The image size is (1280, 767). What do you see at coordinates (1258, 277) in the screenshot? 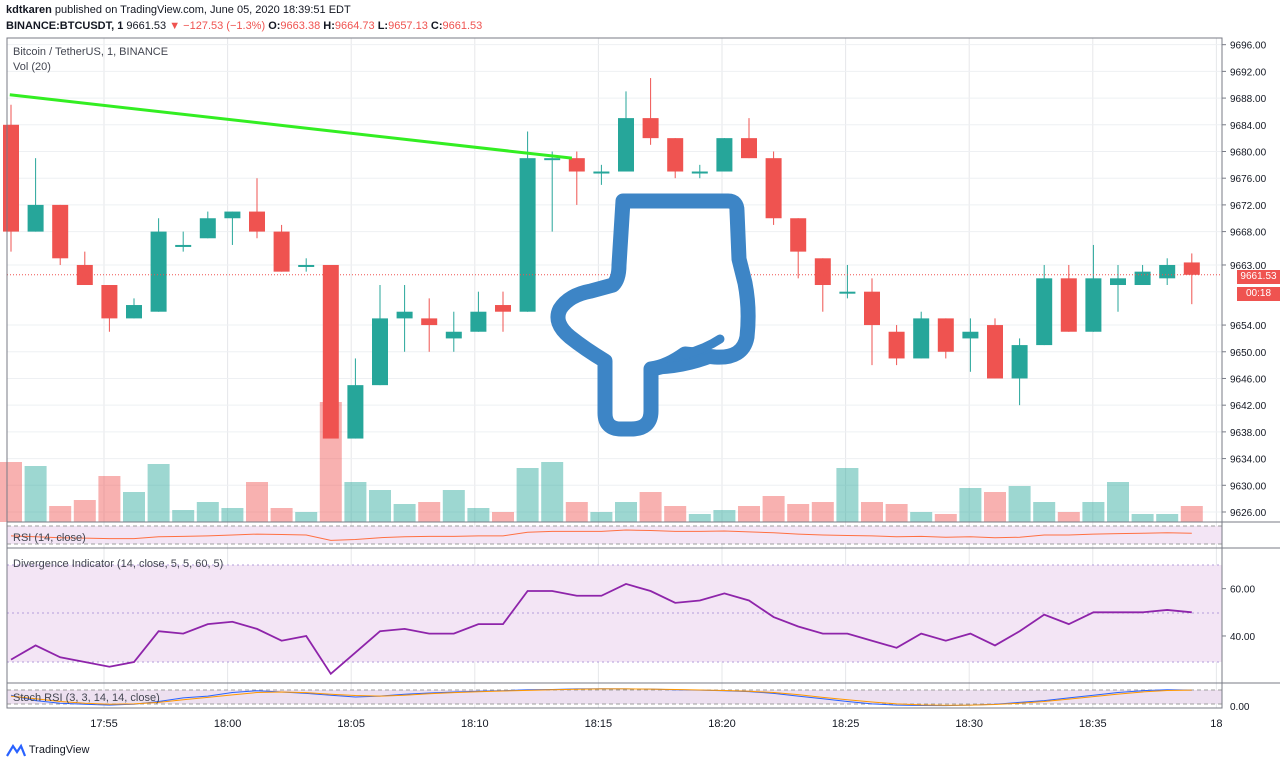
I see `last-price-badge: 9661.53` at bounding box center [1258, 277].